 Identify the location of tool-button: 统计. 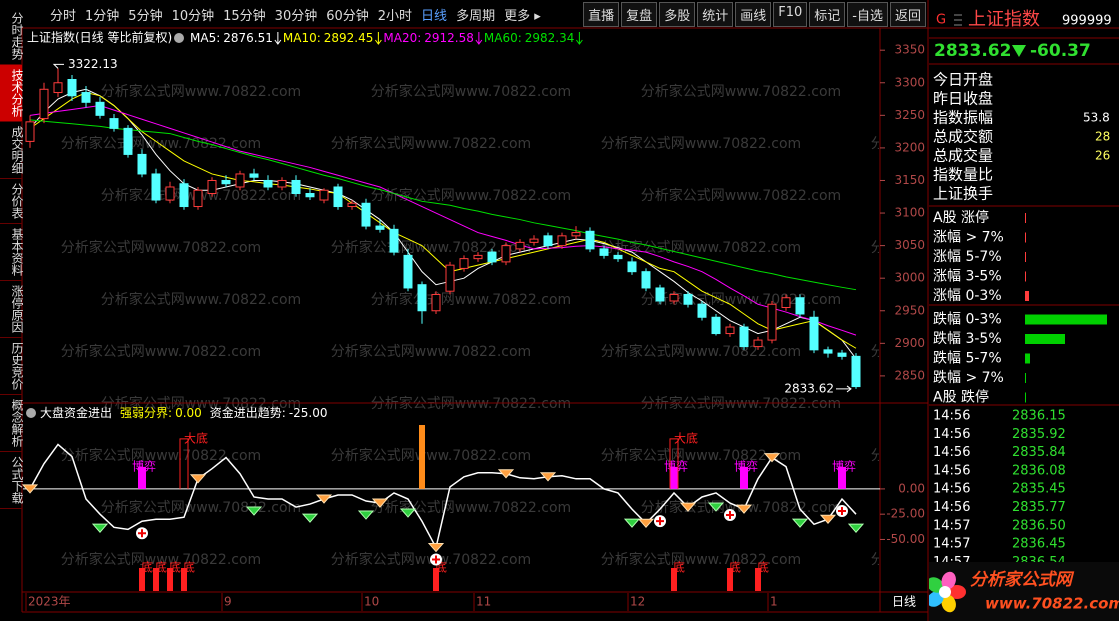
(715, 14).